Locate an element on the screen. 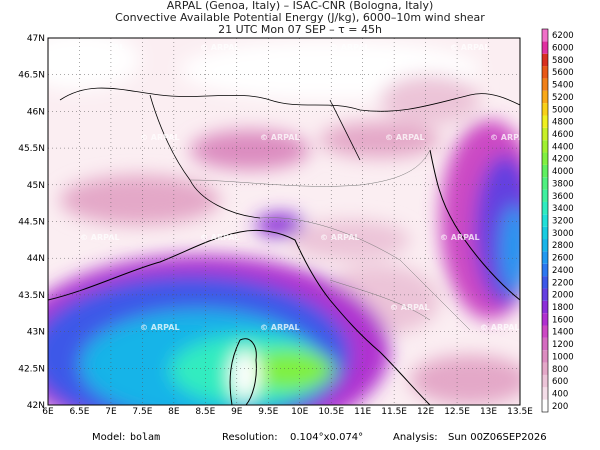 The image size is (600, 450). colorbar-label: 2600 is located at coordinates (563, 259).